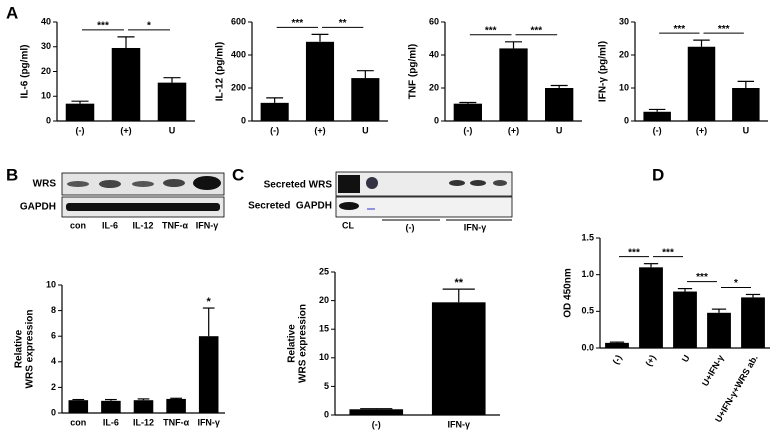 This screenshot has width=775, height=432. Describe the element at coordinates (413, 72) in the screenshot. I see `y-axis-label: TNF (pg/ml)` at that location.